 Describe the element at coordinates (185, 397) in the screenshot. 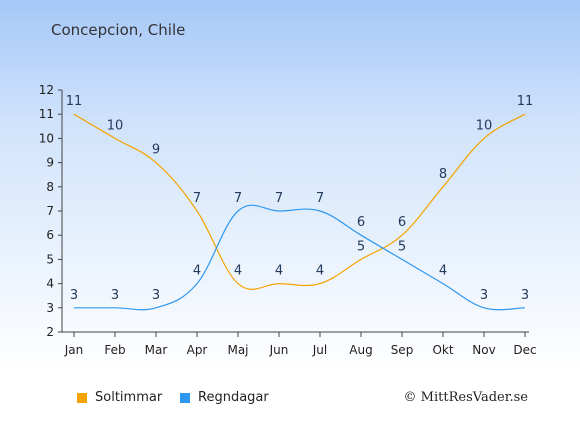

I see `legend-swatch-regndagar` at that location.